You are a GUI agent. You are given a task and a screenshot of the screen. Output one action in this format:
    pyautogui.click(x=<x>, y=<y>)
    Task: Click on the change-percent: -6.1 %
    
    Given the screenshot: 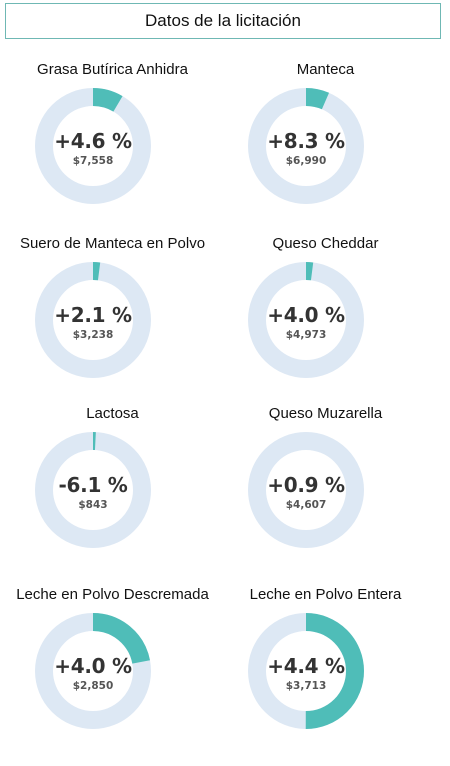 What is the action you would take?
    pyautogui.click(x=93, y=485)
    